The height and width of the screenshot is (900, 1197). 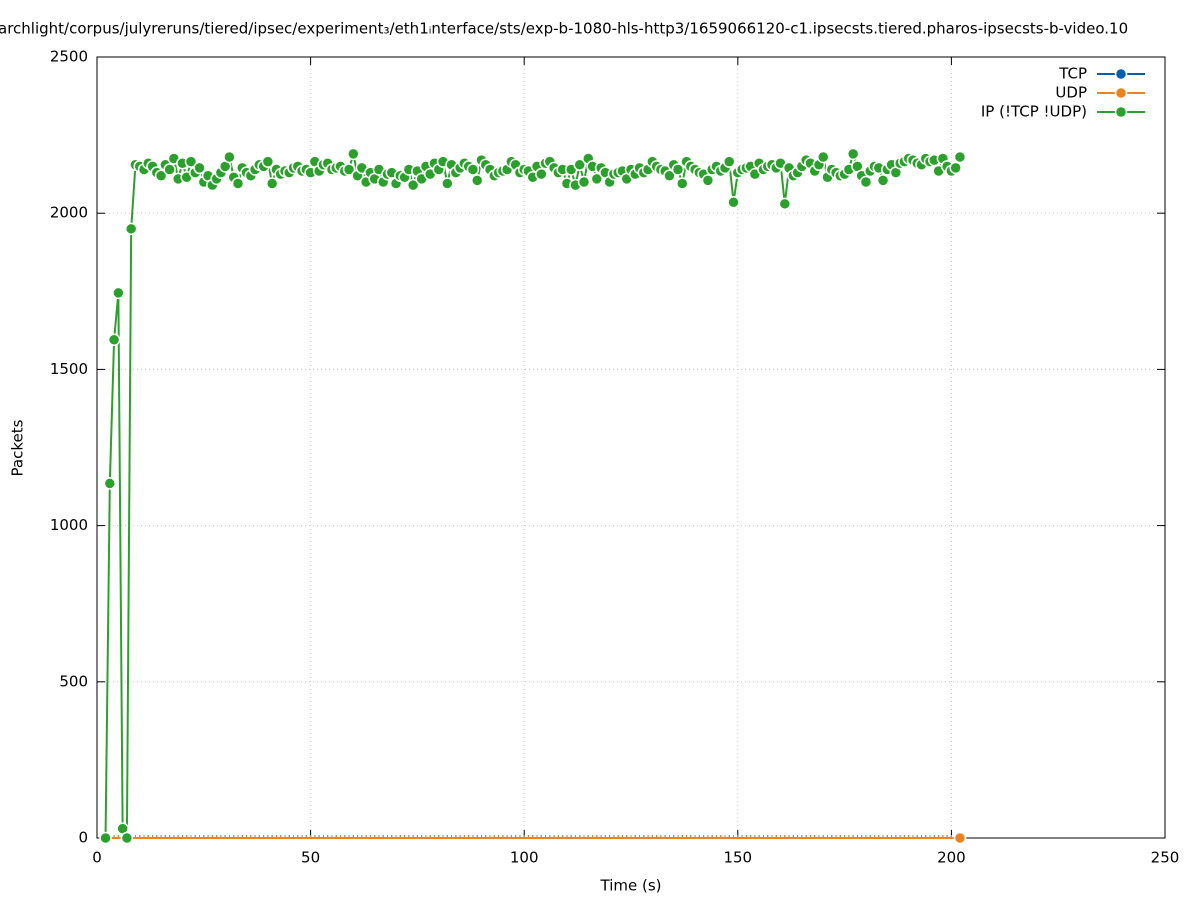 I want to click on y-tick-label: 2000, so click(x=69, y=213).